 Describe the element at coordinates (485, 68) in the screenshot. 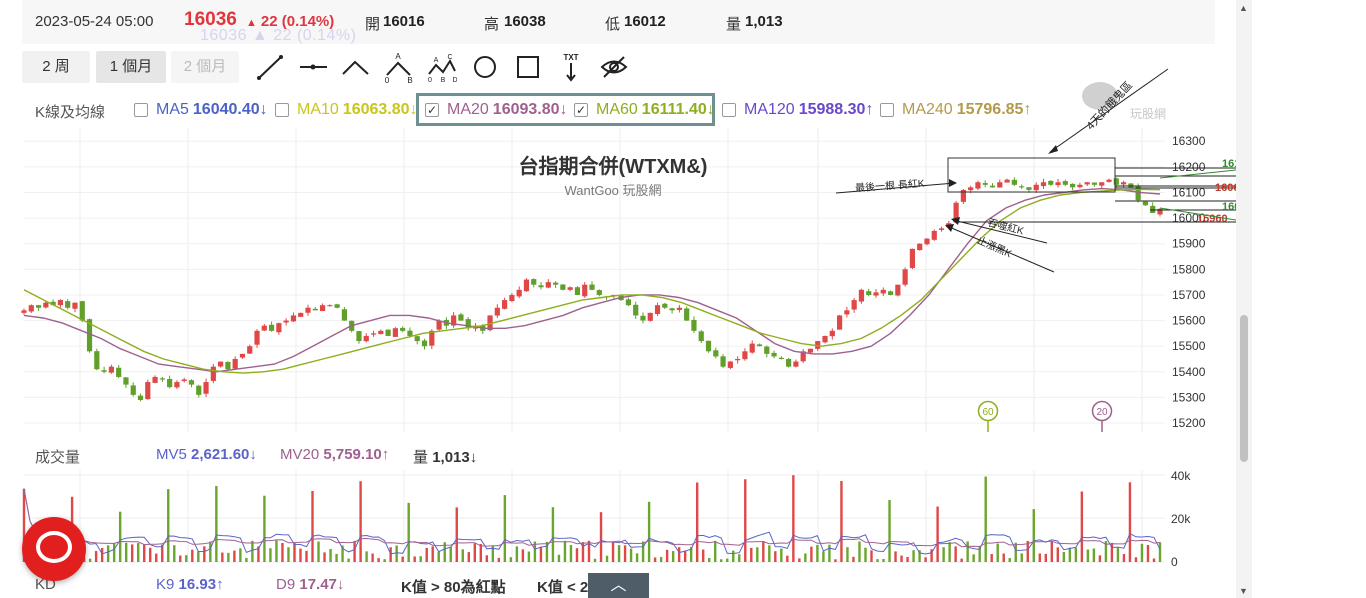

I see `circle-tool-icon` at that location.